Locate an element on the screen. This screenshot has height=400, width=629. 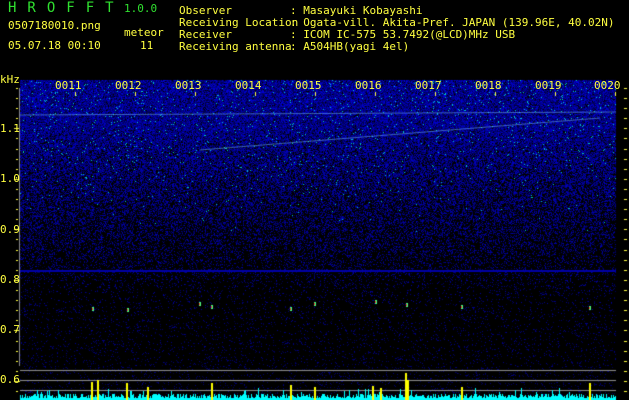
x-tick-label: 0014 is located at coordinates (248, 85).